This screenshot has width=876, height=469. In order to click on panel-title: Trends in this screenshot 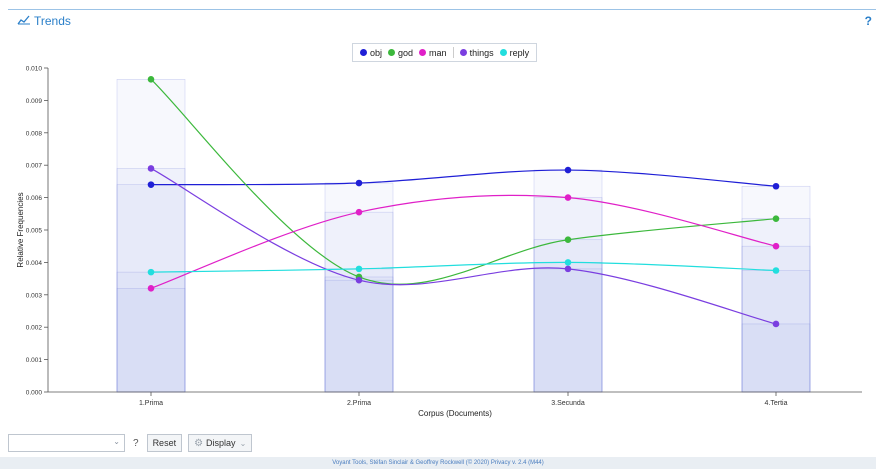, I will do `click(44, 21)`.